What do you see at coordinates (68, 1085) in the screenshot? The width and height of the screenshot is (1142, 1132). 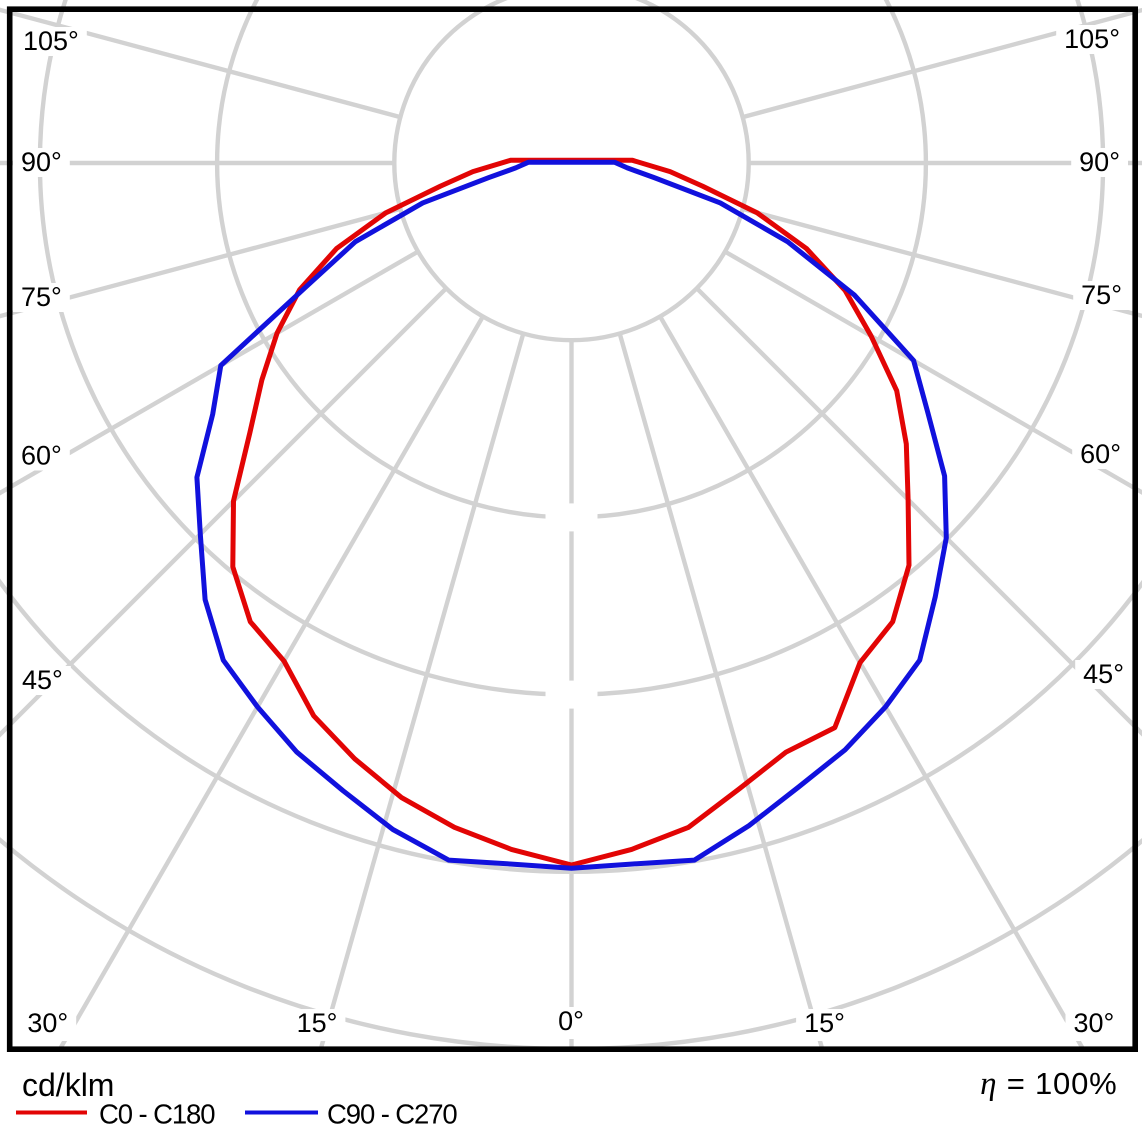 I see `svg-text: cd/klm` at bounding box center [68, 1085].